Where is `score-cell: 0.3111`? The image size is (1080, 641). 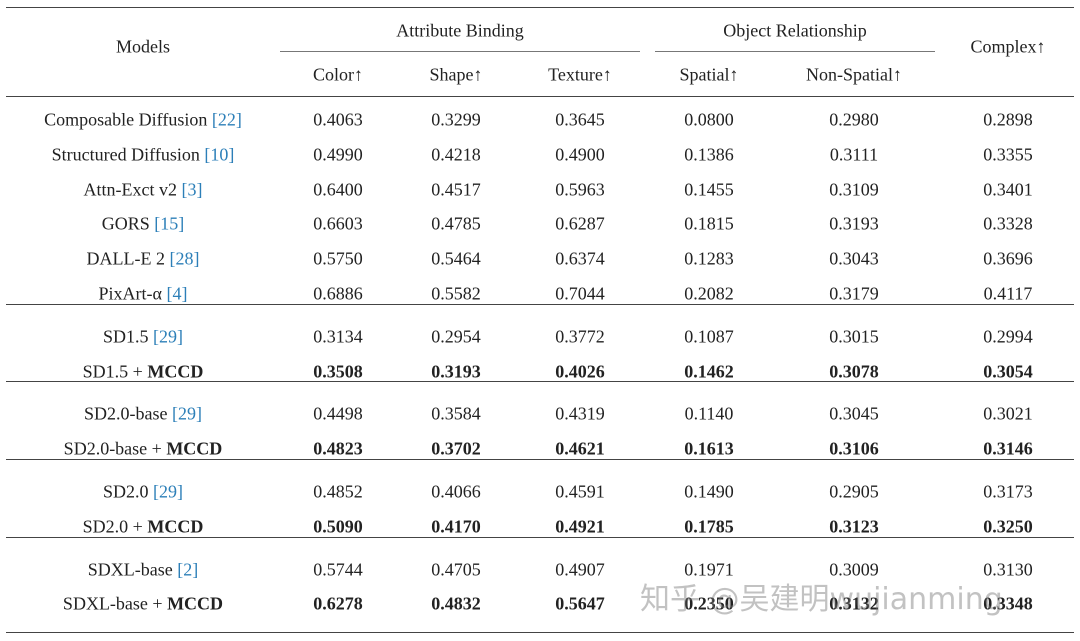
score-cell: 0.3111 is located at coordinates (854, 154).